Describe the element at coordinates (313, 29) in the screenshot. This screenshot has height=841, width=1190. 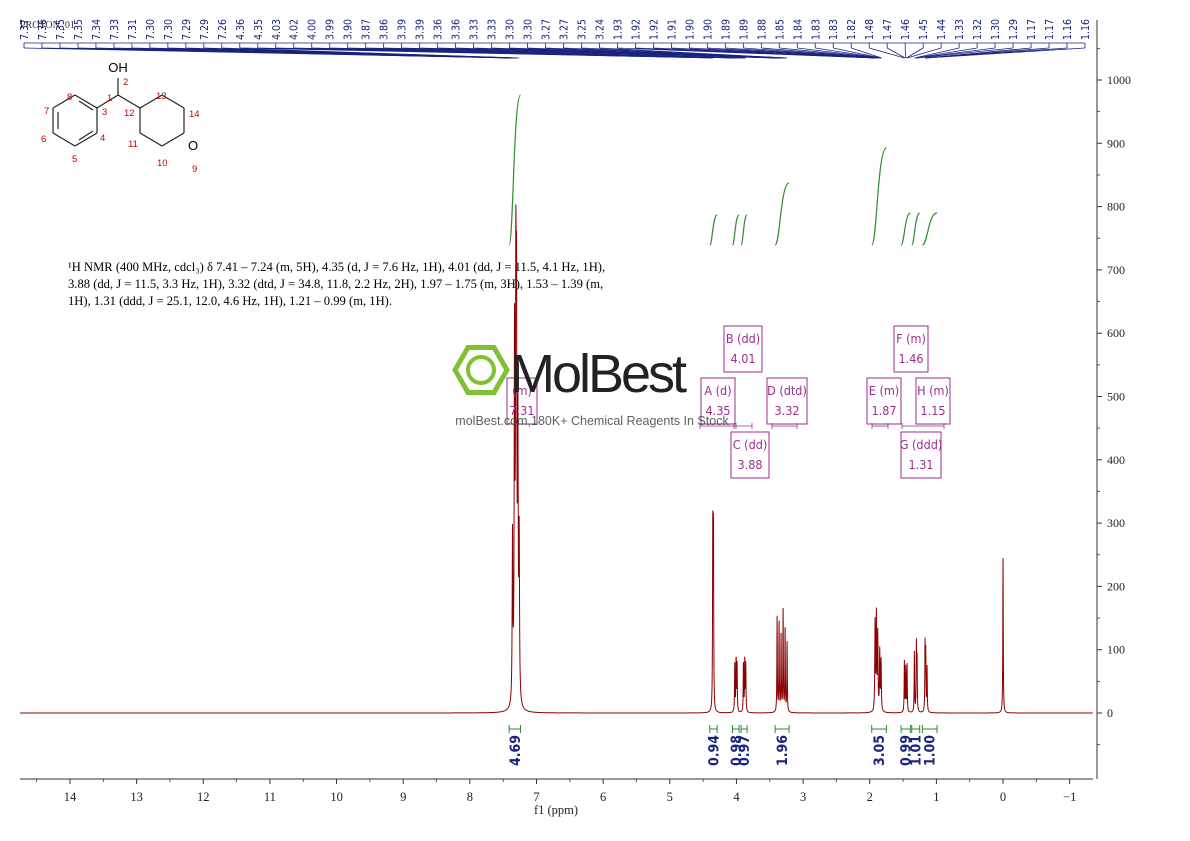
I see `peak-label: 4.00` at that location.